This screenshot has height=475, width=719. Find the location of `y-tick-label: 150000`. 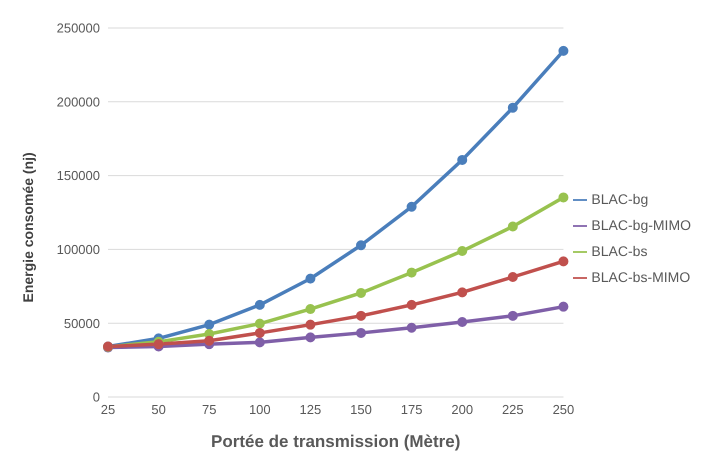

y-tick-label: 150000 is located at coordinates (78, 176).